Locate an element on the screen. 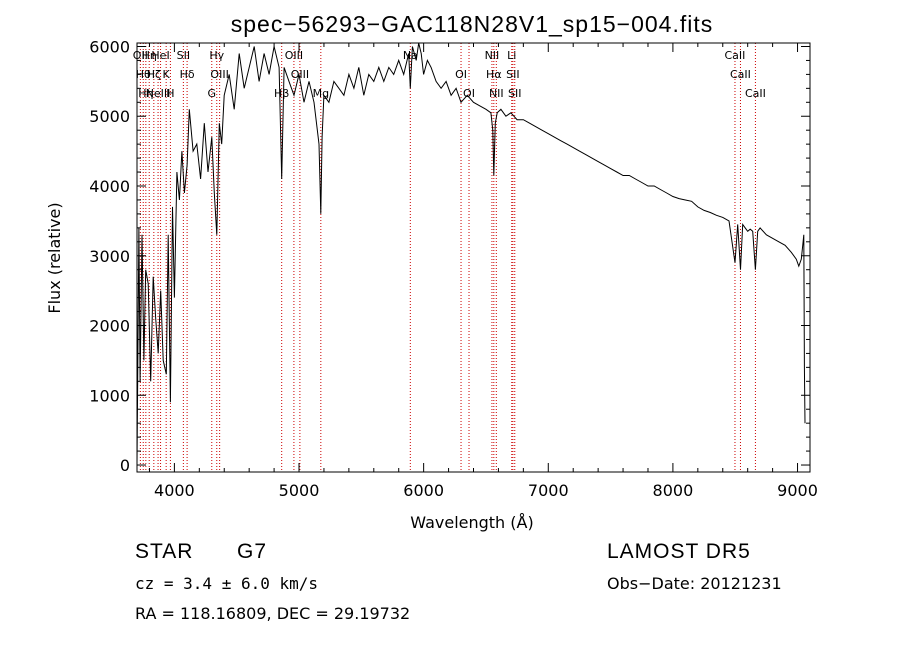 Image resolution: width=900 pixels, height=649 pixels. x-tick-label: 8000 is located at coordinates (673, 490).